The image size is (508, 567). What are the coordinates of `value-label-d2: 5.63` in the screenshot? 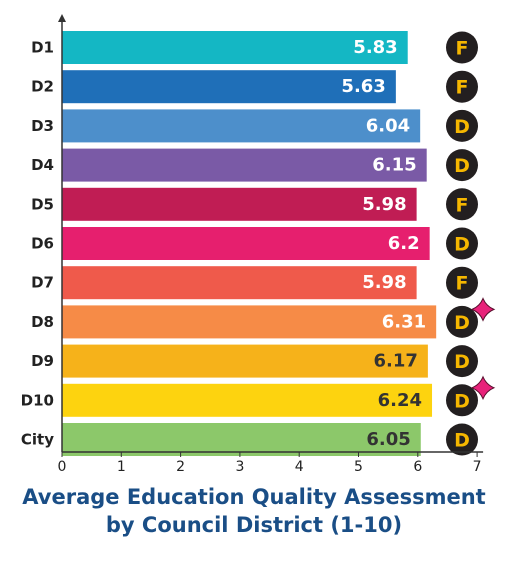 It's located at (363, 86).